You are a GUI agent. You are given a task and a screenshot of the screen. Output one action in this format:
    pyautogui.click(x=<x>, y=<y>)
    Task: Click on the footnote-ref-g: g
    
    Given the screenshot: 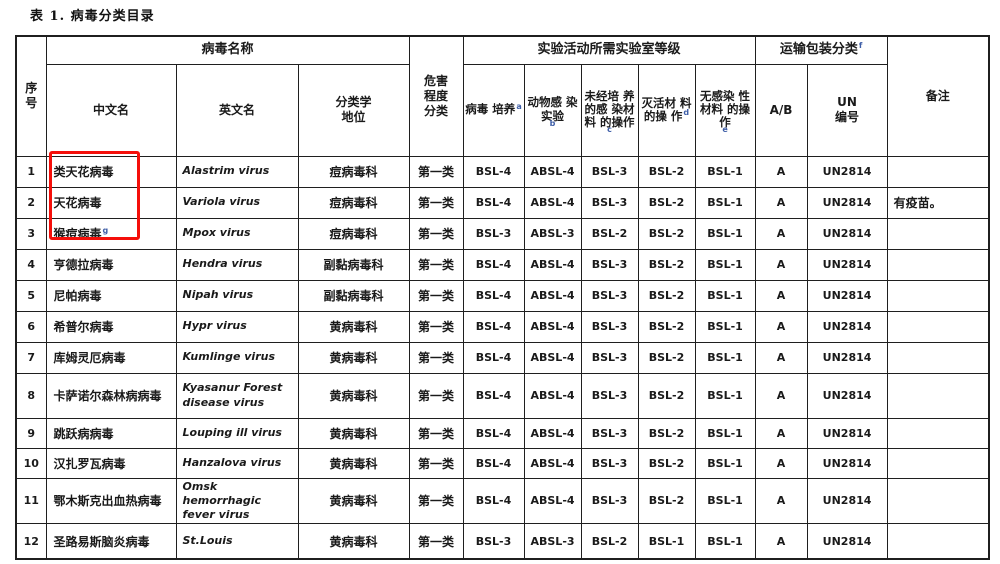 What is the action you would take?
    pyautogui.click(x=105, y=230)
    